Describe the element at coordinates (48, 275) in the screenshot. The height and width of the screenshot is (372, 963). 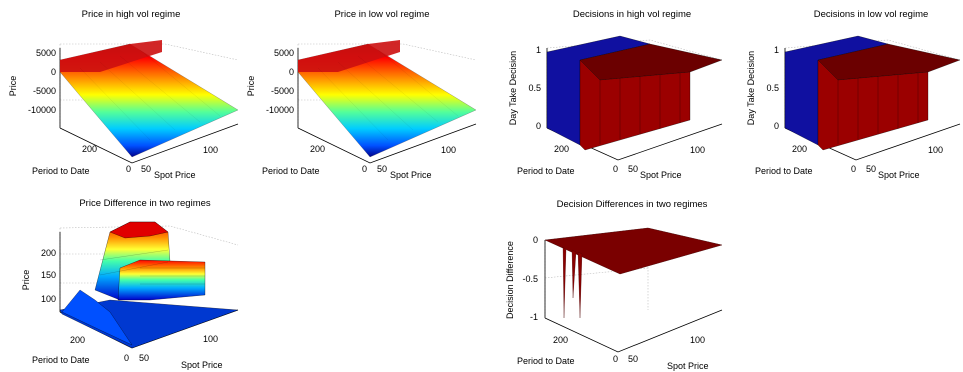
I see `z-tick-label: 150` at that location.